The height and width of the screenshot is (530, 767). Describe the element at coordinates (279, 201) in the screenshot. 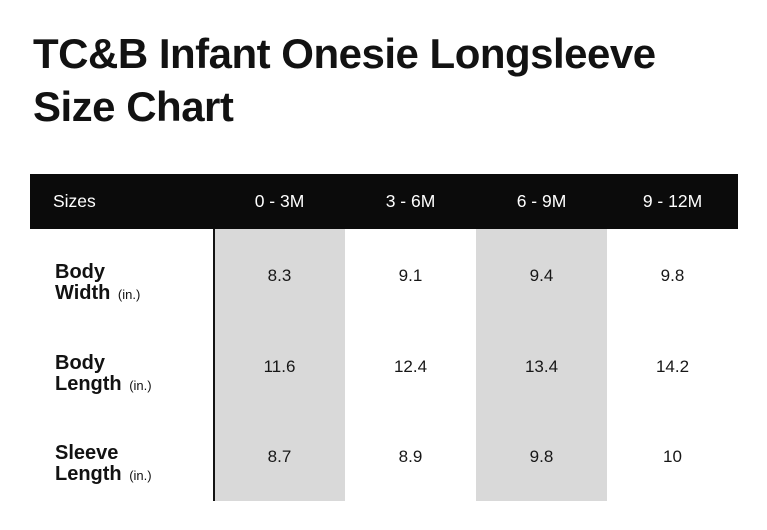

I see `header-cell-0-3m: 0 - 3M` at that location.